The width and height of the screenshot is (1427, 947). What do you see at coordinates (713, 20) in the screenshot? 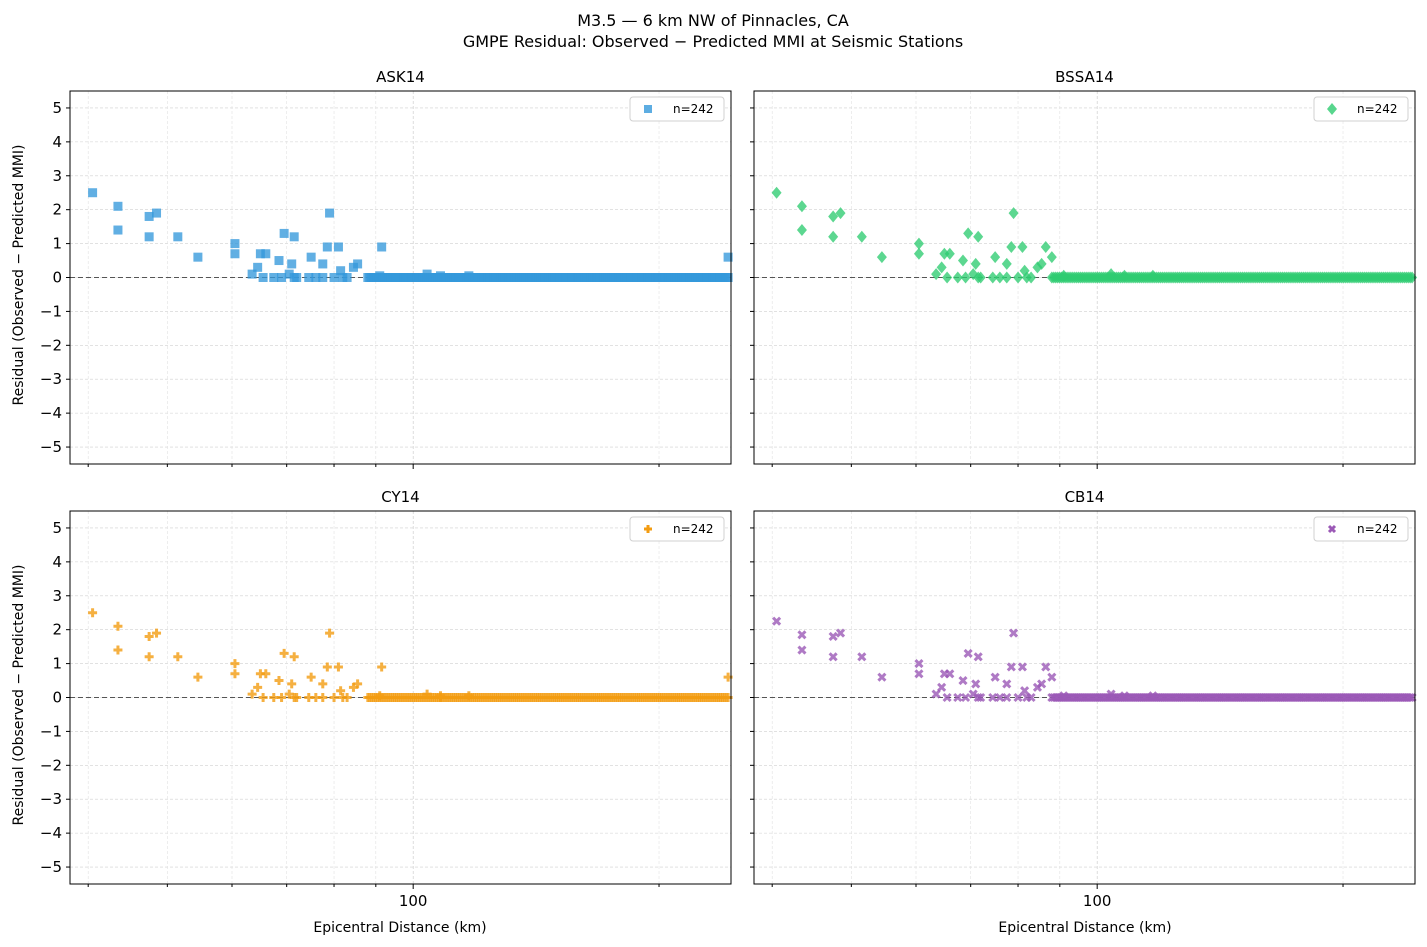
I see `figure-title: M3.5 — 6 km NW of Pinnacles, CA` at bounding box center [713, 20].